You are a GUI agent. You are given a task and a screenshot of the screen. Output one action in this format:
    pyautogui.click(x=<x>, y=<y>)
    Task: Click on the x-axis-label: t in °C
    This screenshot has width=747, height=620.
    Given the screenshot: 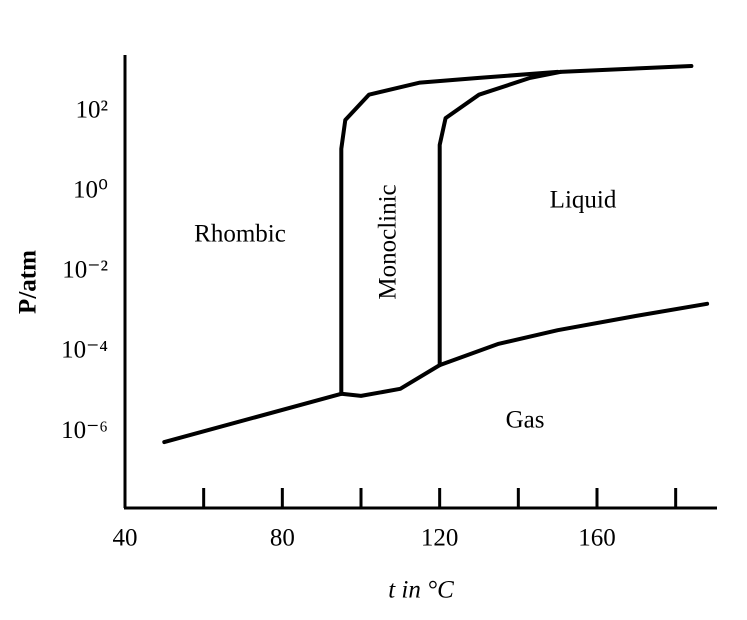 What is the action you would take?
    pyautogui.click(x=421, y=590)
    